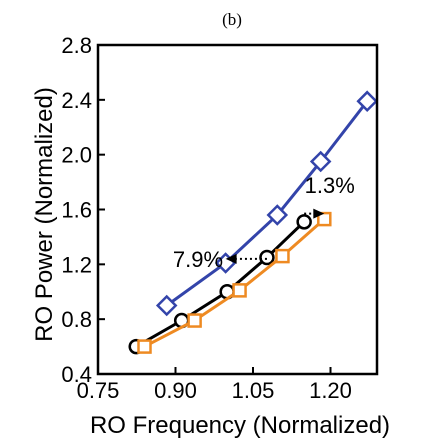 The width and height of the screenshot is (445, 444). Describe the element at coordinates (98, 390) in the screenshot. I see `x-tick-label: 0.75` at that location.